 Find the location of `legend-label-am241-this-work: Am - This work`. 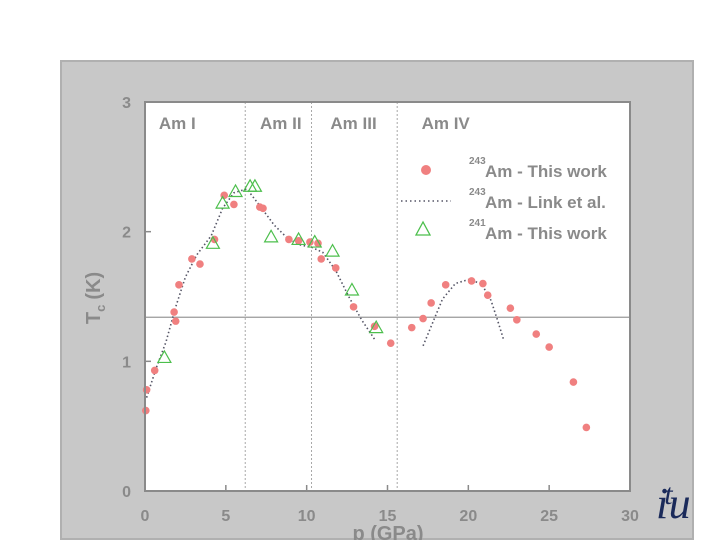

legend-label-am241-this-work: Am - This work is located at coordinates (546, 233).